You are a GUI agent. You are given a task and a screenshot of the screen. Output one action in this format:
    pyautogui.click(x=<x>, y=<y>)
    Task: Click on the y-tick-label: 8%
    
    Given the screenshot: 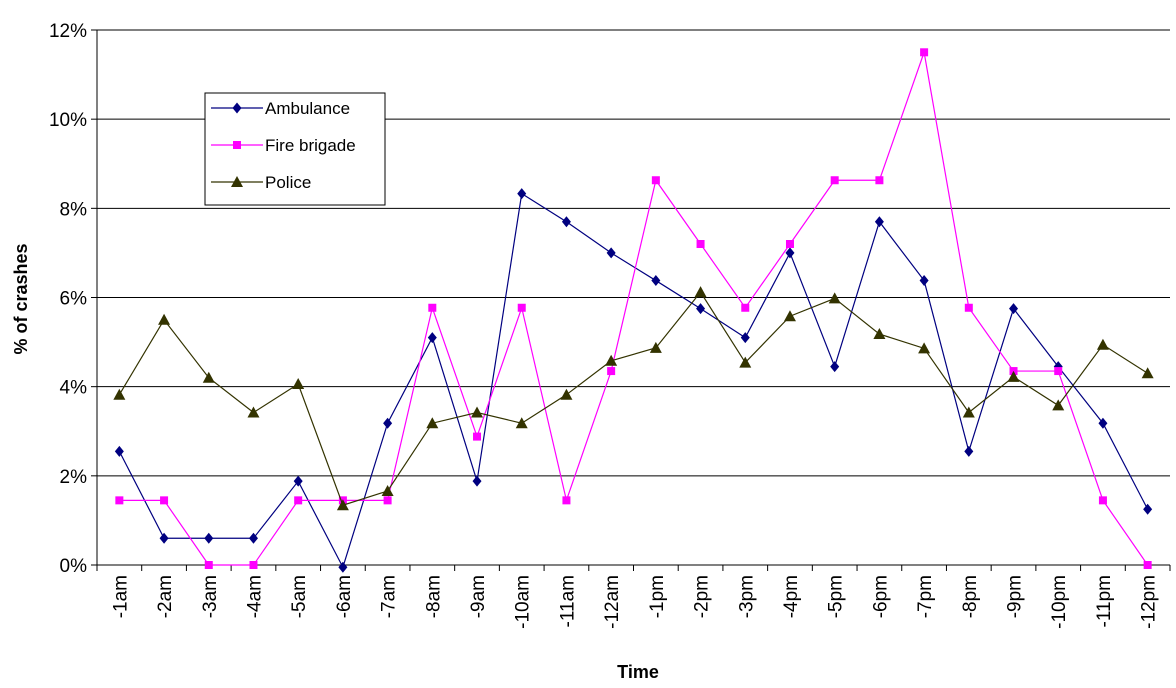 What is the action you would take?
    pyautogui.click(x=74, y=209)
    